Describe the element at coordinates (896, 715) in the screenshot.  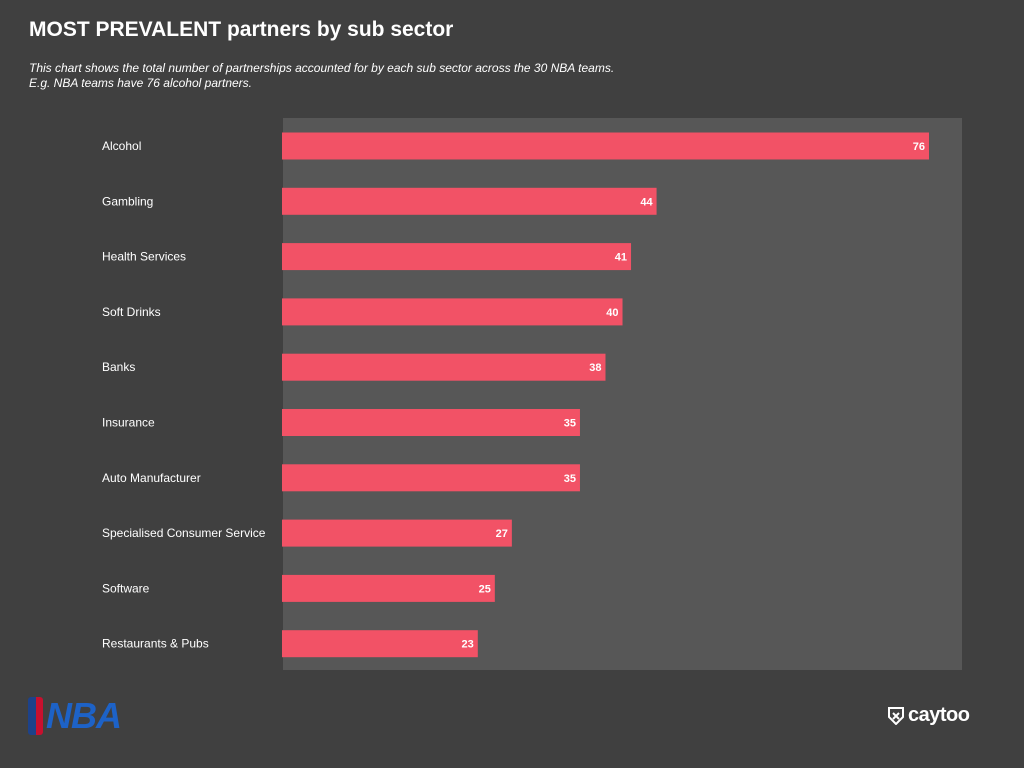
I see `caytoo-shield-icon` at that location.